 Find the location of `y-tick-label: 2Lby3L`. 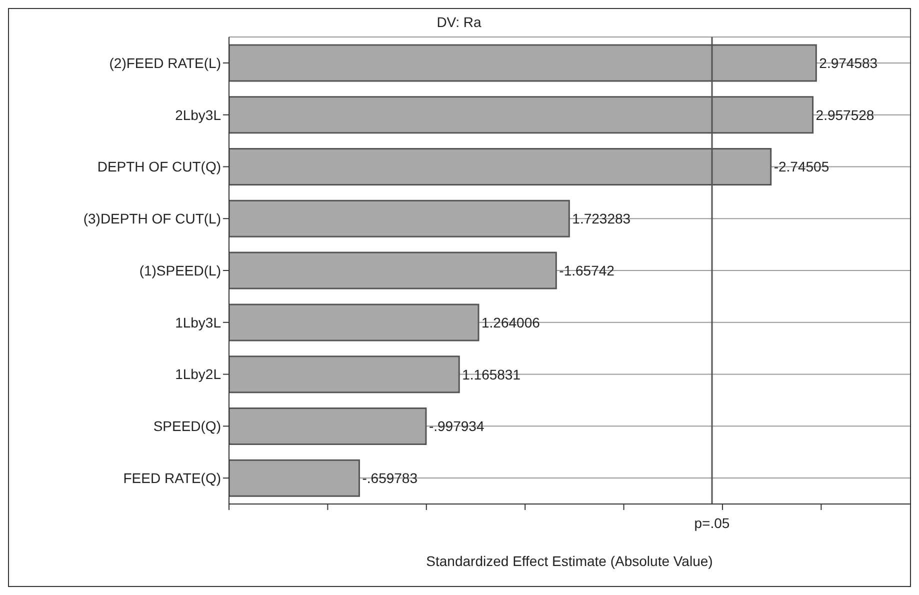

y-tick-label: 2Lby3L is located at coordinates (198, 114).